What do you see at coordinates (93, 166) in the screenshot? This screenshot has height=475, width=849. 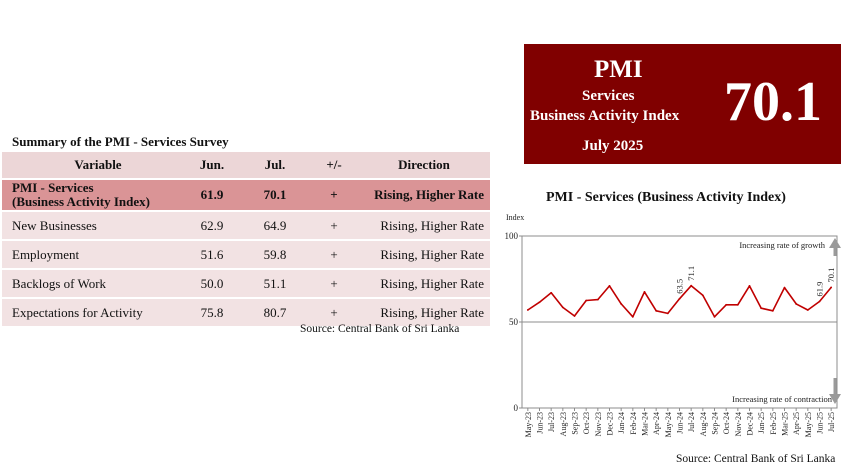 I see `header-variable: Variable` at bounding box center [93, 166].